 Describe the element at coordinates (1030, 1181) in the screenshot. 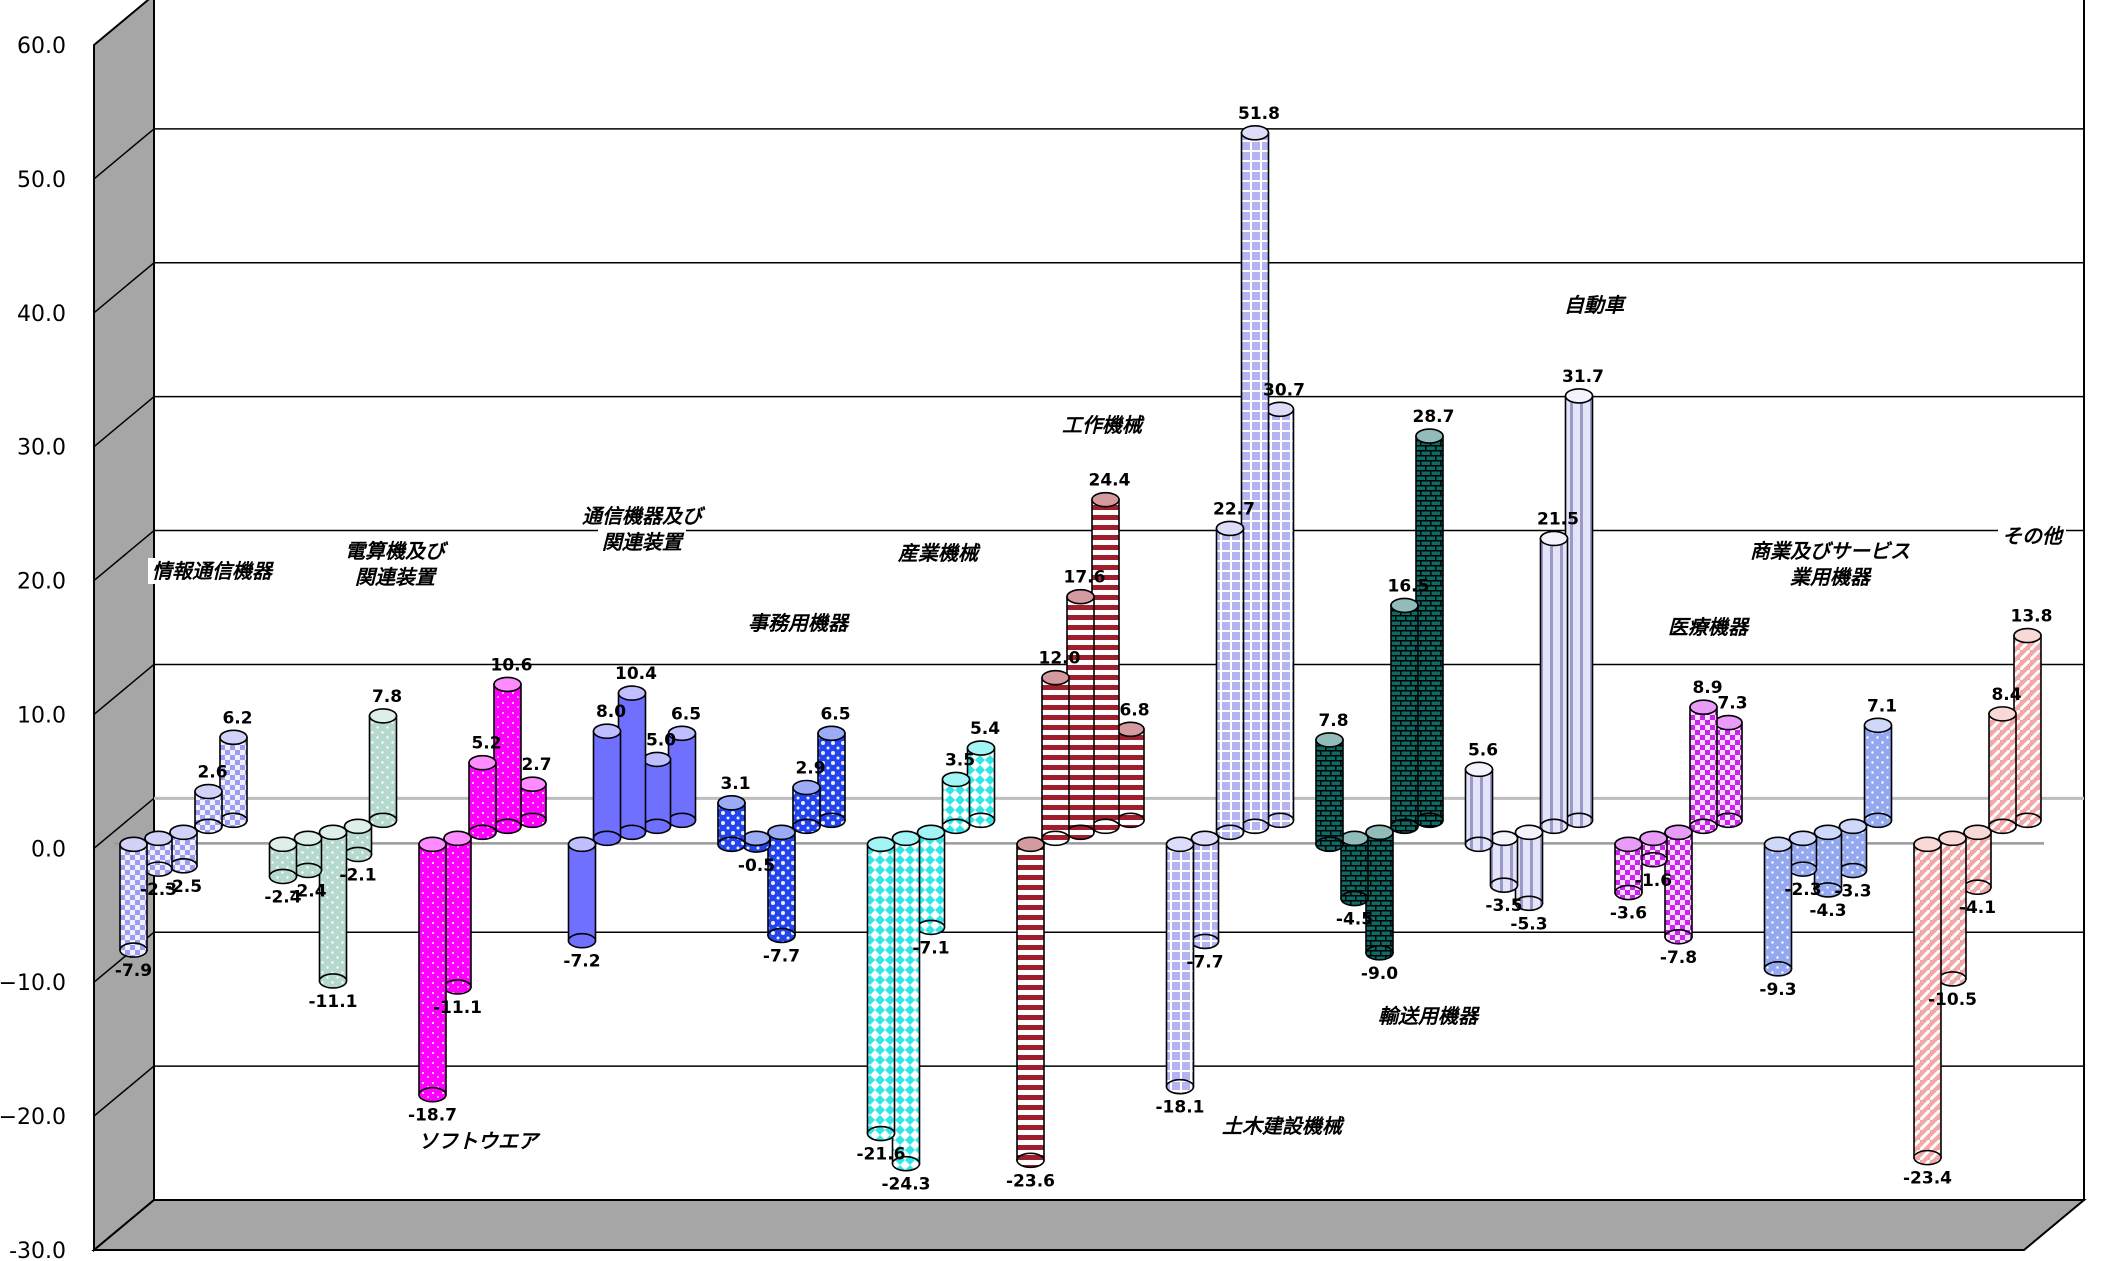

I see `value-label: -23.6` at that location.